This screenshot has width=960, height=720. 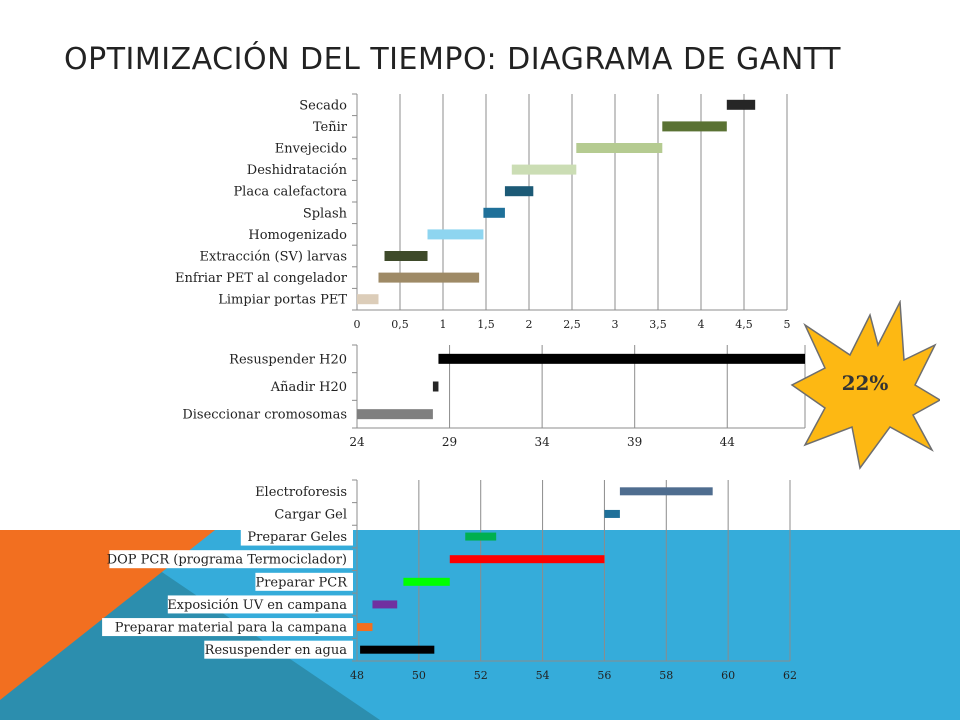 I want to click on x-tick-label: 44, so click(x=728, y=442).